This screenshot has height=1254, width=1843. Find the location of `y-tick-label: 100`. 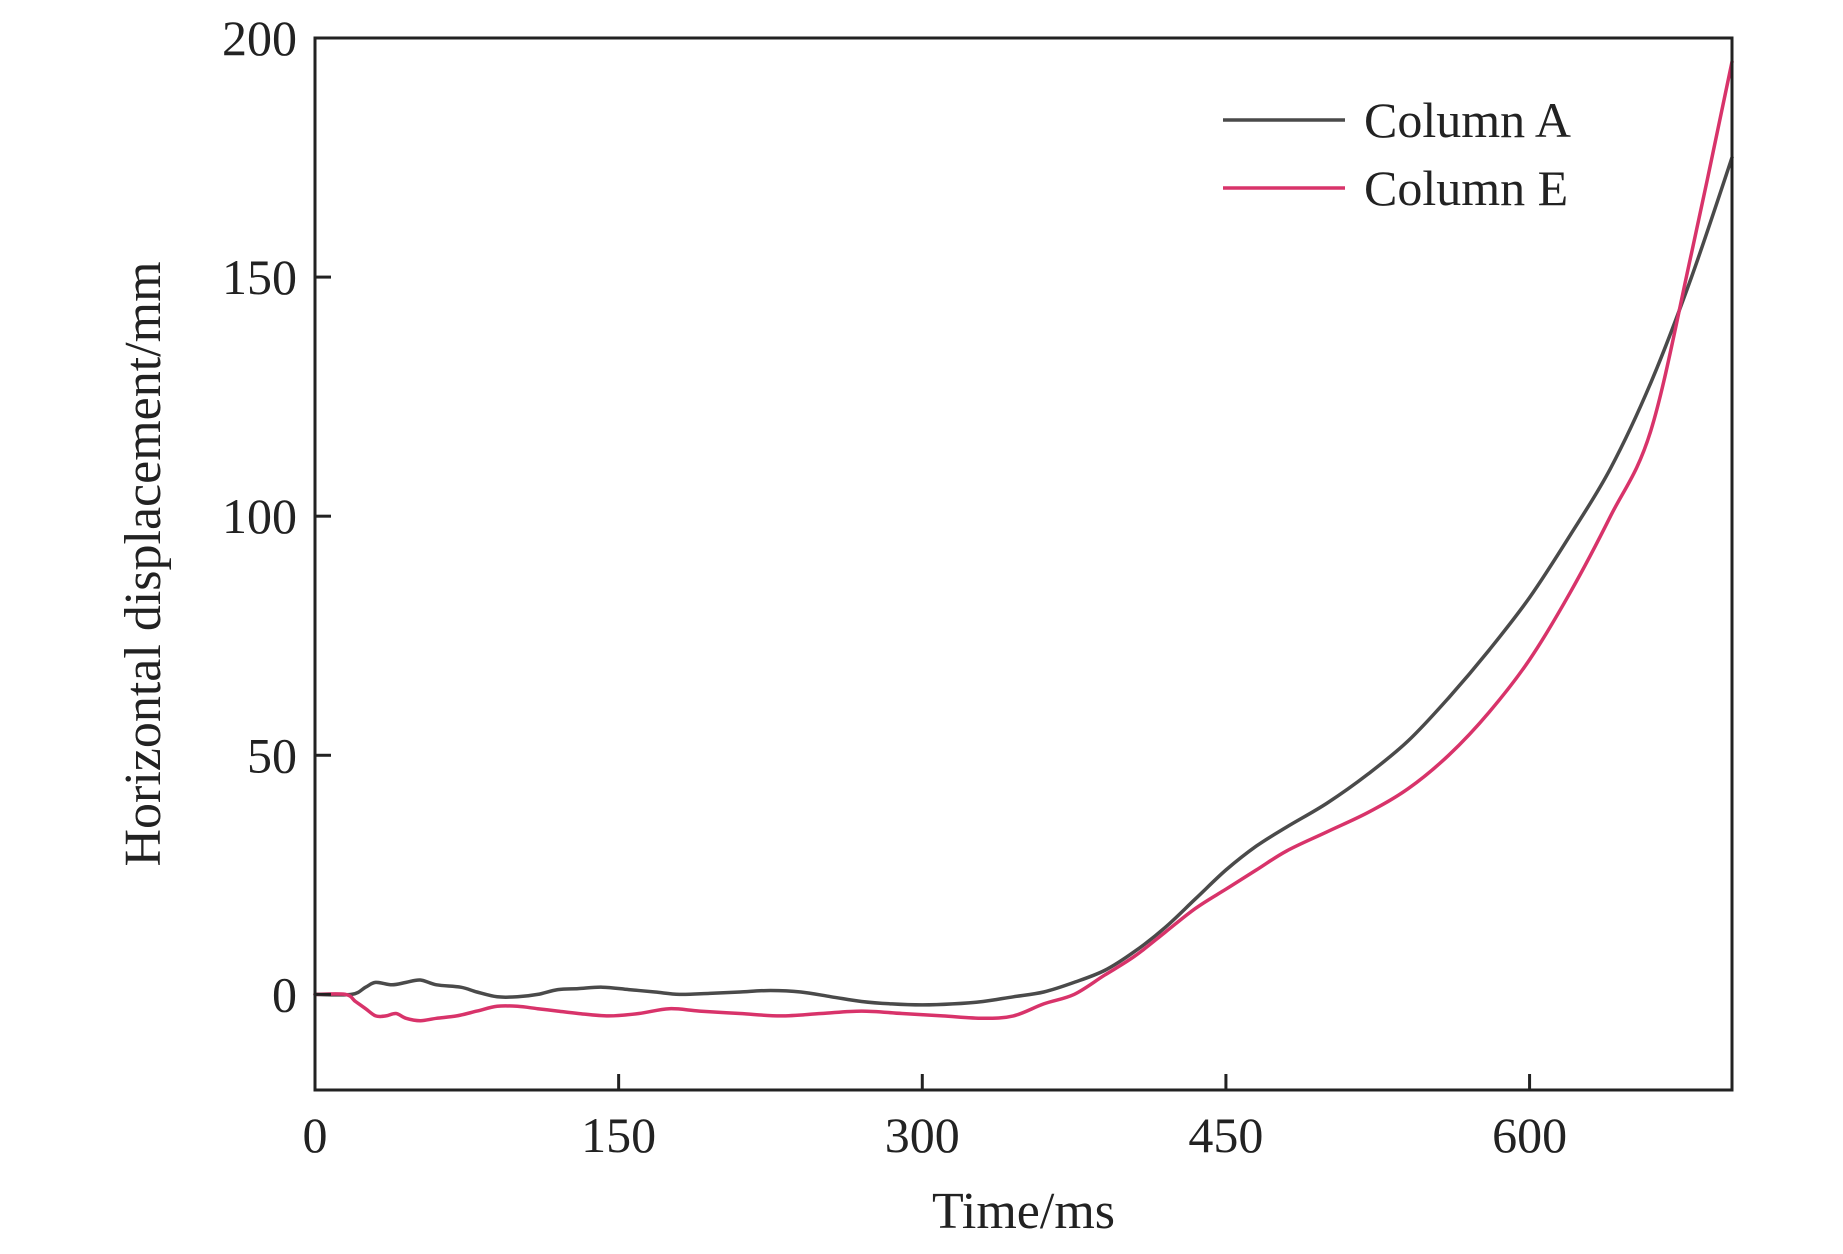

y-tick-label: 100 is located at coordinates (259, 516).